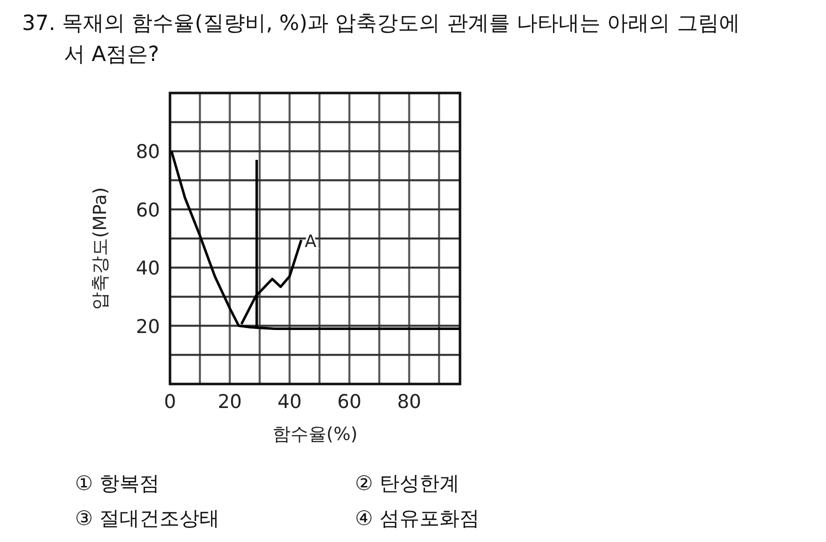 The image size is (826, 542). I want to click on x-tick-label: 40, so click(289, 402).